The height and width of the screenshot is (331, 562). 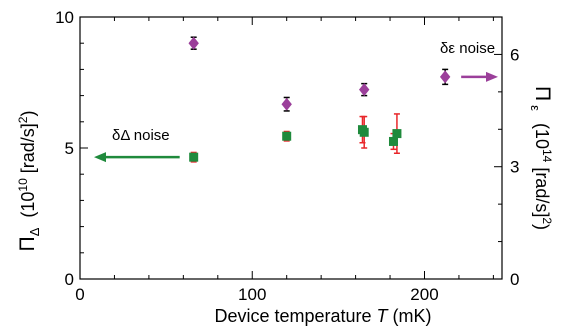 What do you see at coordinates (79, 294) in the screenshot?
I see `x-tick-label: 0` at bounding box center [79, 294].